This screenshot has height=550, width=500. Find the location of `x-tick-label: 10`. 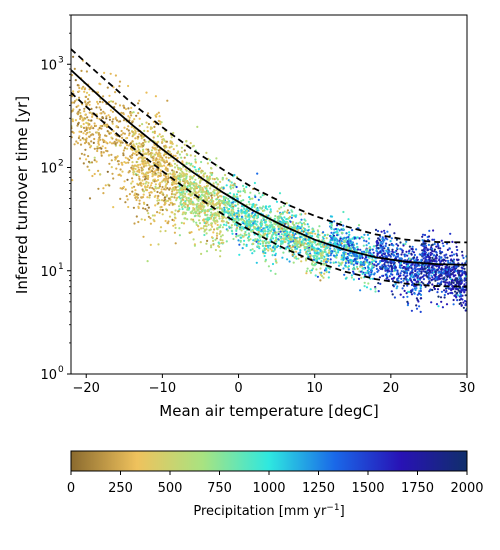

x-tick-label: 10 is located at coordinates (314, 388).